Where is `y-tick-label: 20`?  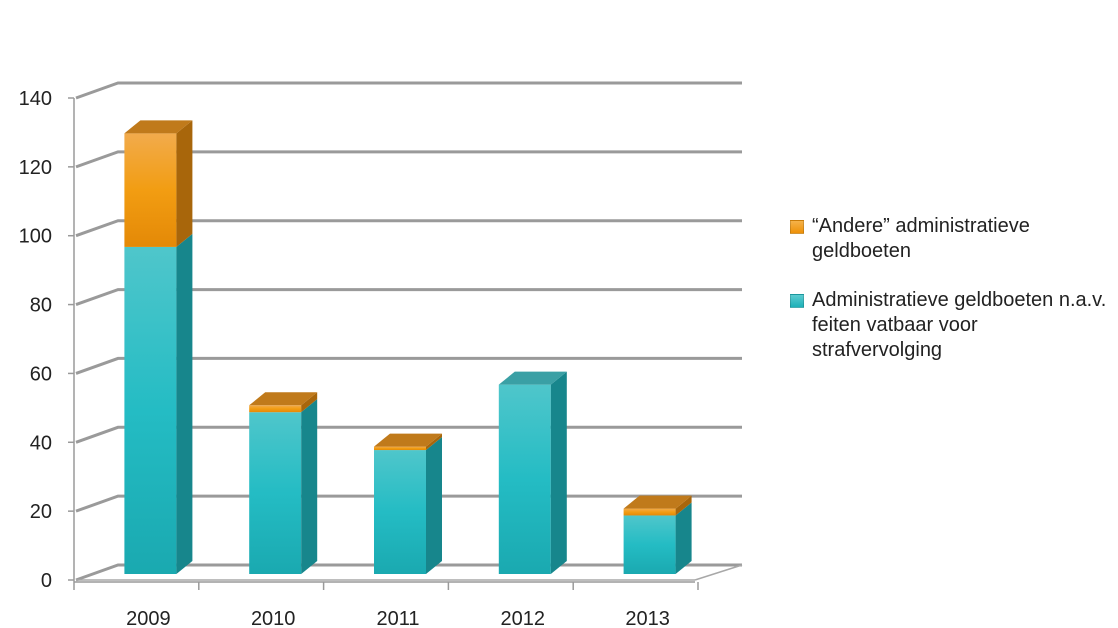
y-tick-label: 20 is located at coordinates (41, 512).